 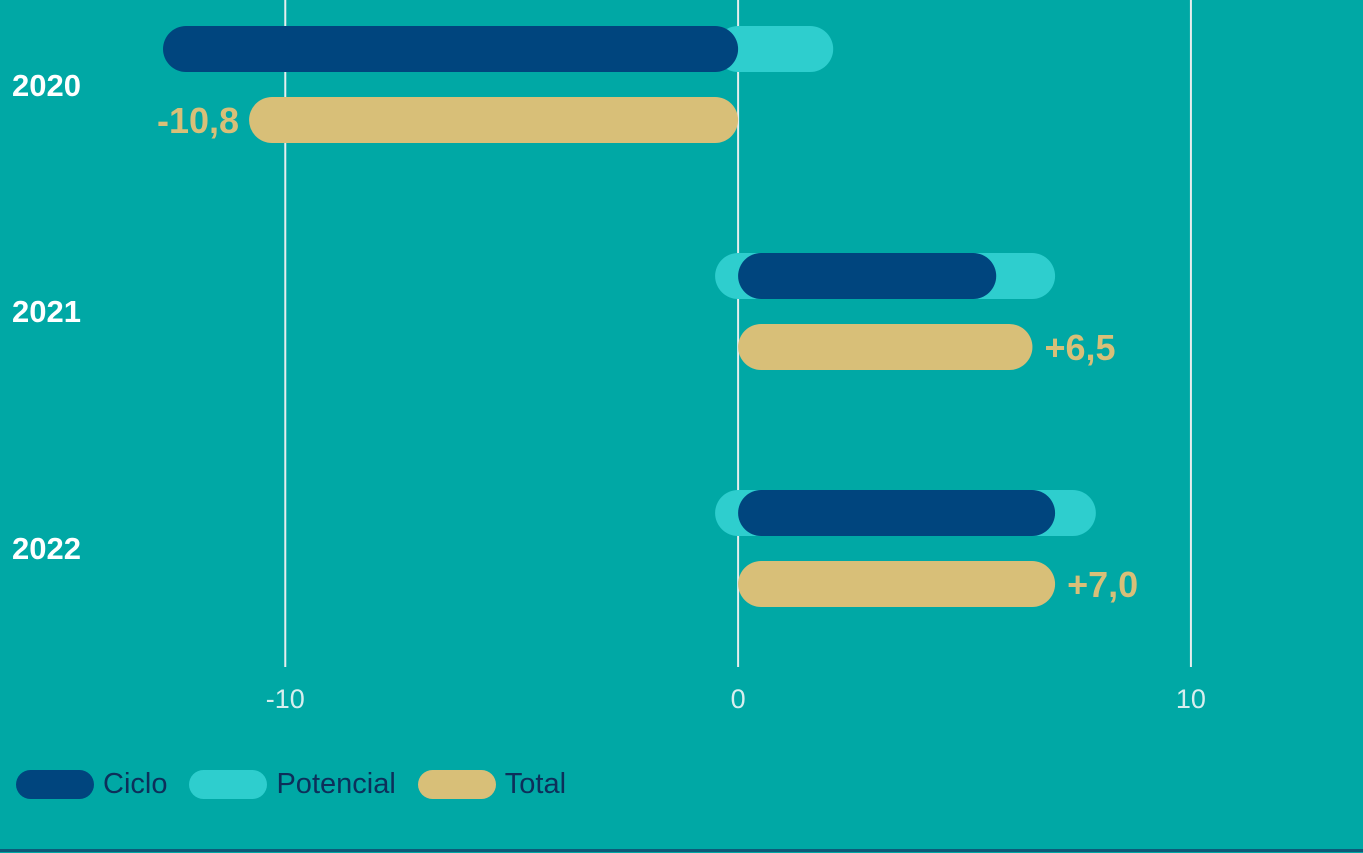 What do you see at coordinates (135, 784) in the screenshot?
I see `legend-label-ciclo: Ciclo` at bounding box center [135, 784].